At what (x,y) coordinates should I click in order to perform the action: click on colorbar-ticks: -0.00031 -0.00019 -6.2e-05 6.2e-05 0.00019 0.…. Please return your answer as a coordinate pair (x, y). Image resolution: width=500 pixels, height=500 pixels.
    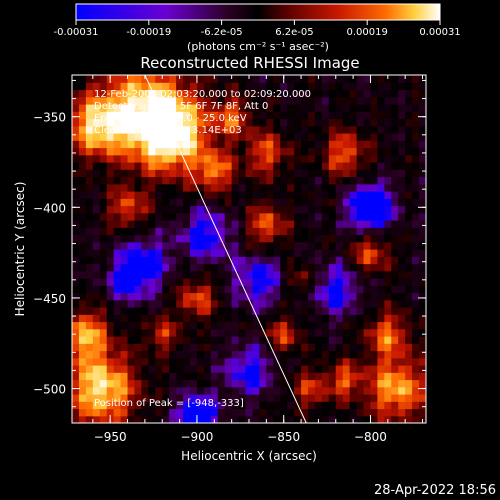
    Looking at the image, I should click on (257, 29).